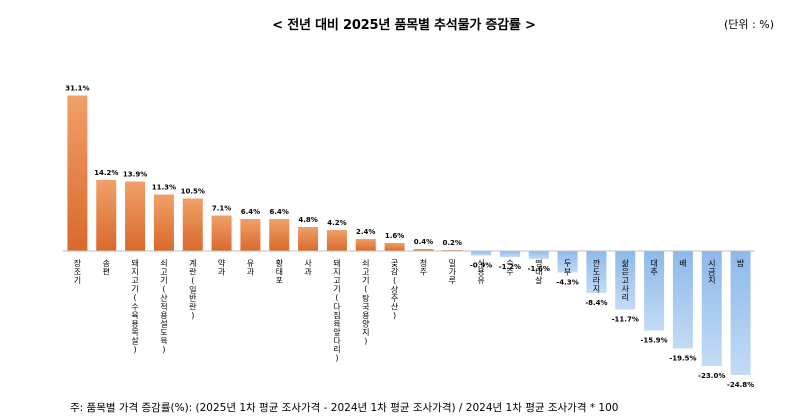 The height and width of the screenshot is (420, 808). I want to click on category-label-9: 사과, so click(307, 268).